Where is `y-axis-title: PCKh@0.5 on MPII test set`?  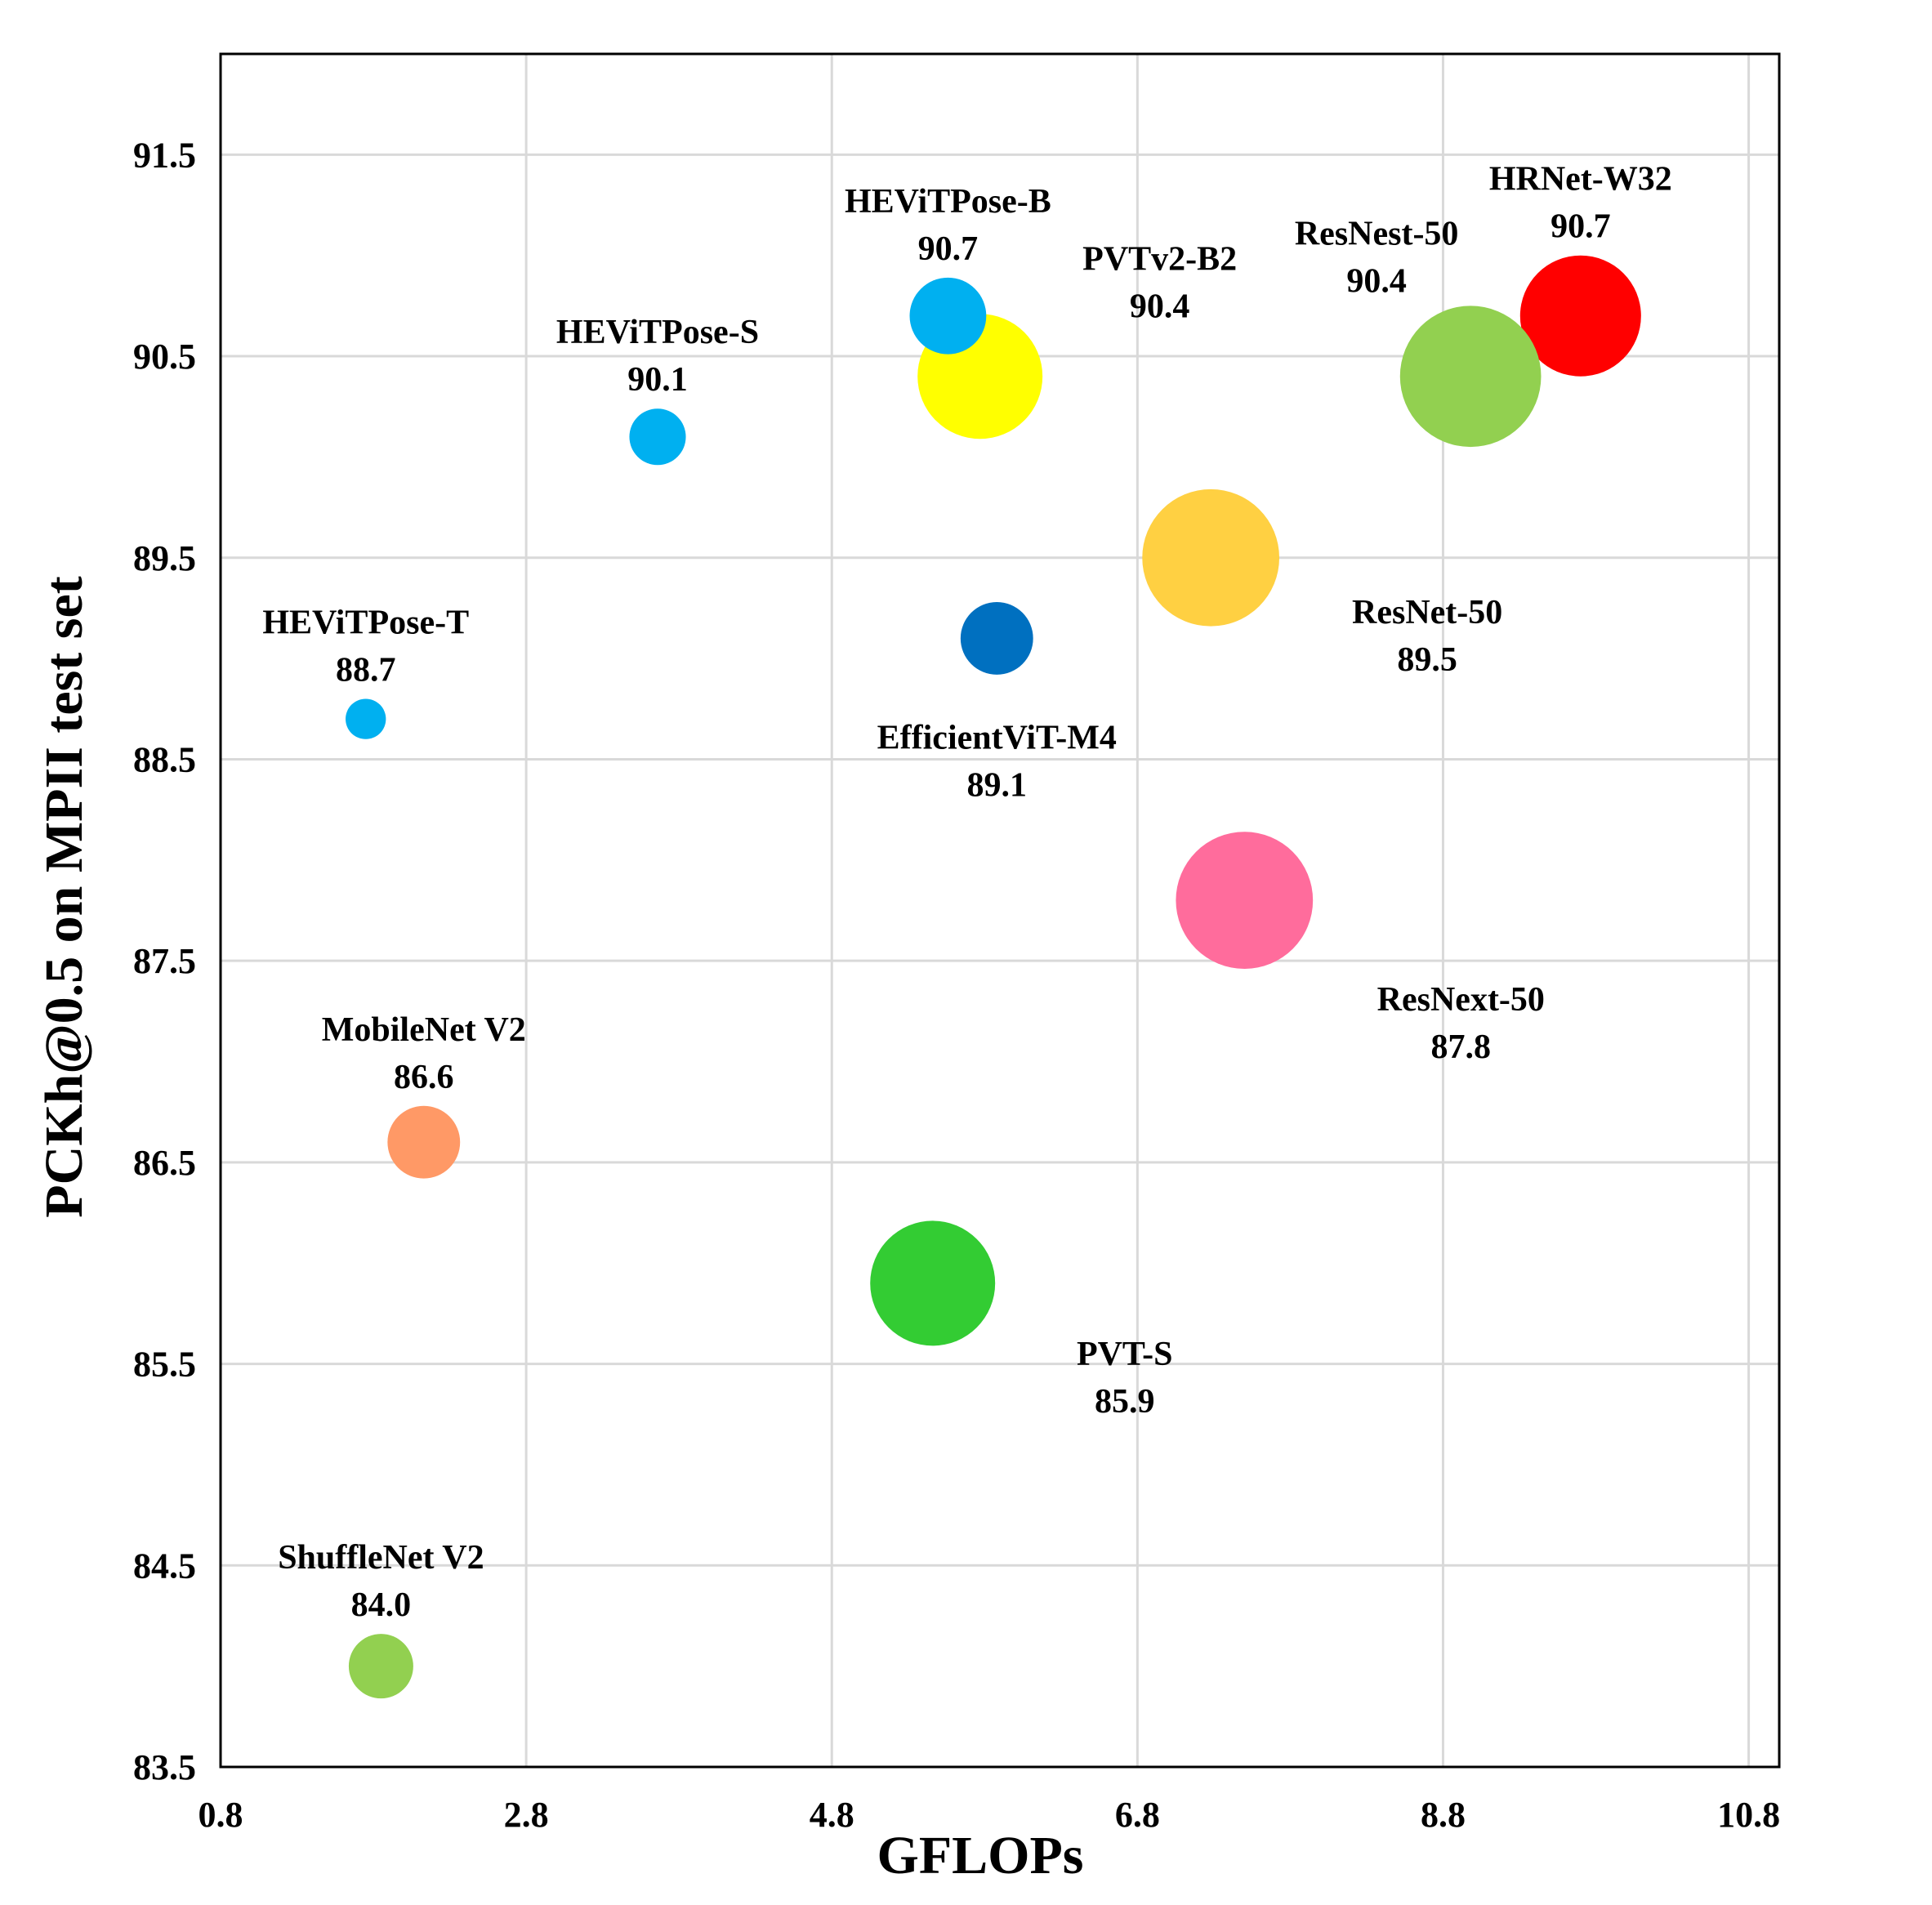 y-axis-title: PCKh@0.5 on MPII test set is located at coordinates (64, 897).